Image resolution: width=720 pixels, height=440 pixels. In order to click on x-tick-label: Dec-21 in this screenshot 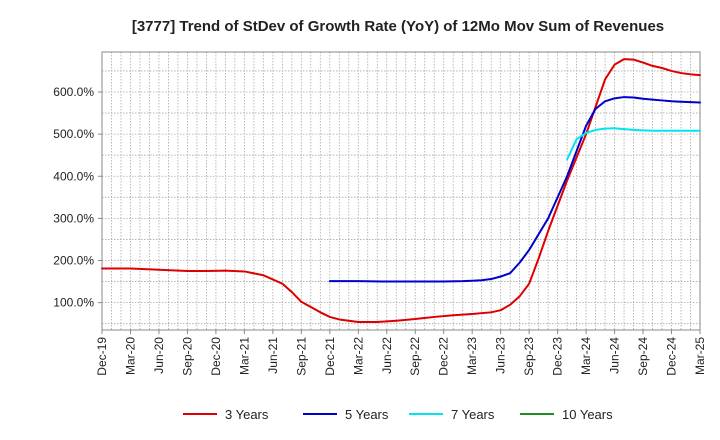, I will do `click(330, 356)`.